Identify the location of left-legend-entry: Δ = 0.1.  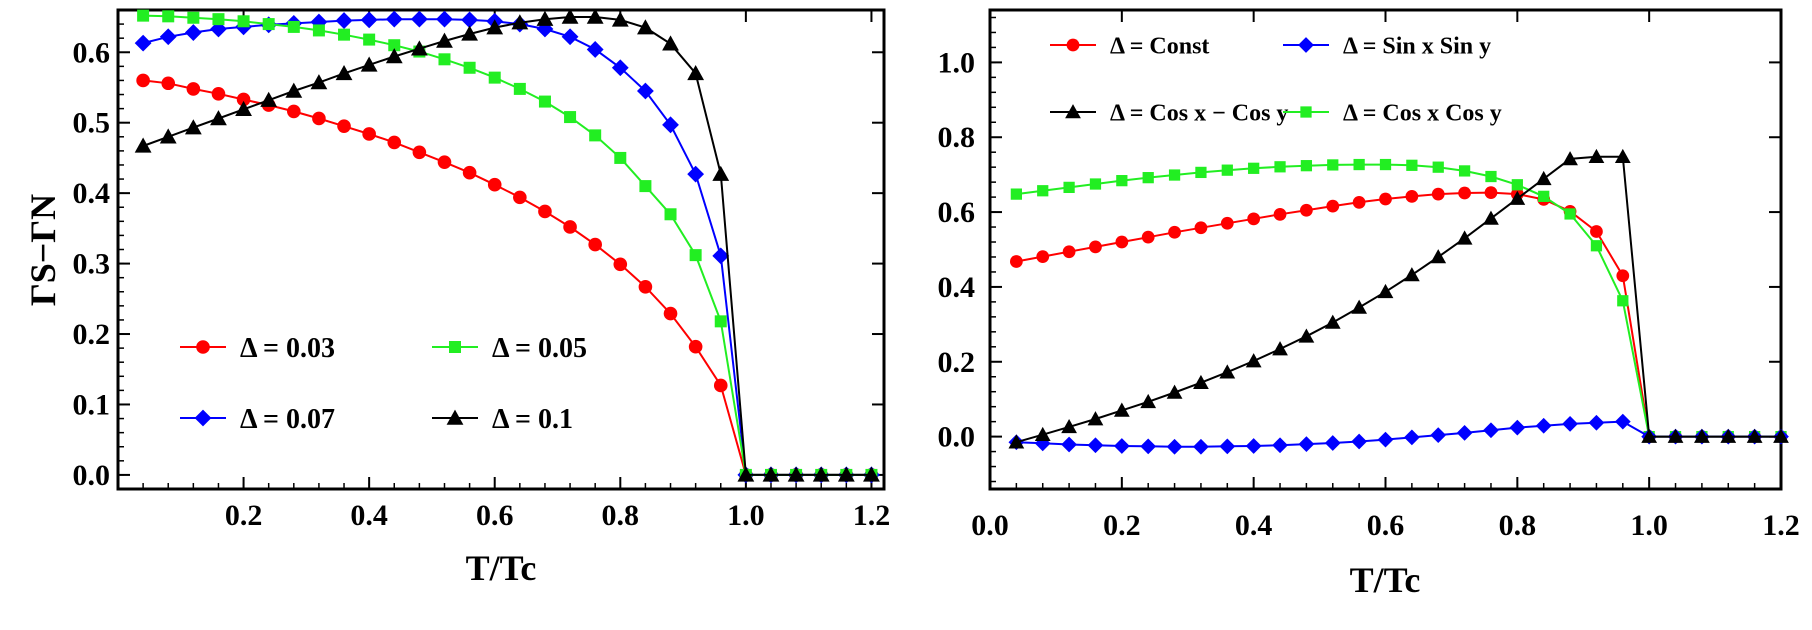
(502, 419).